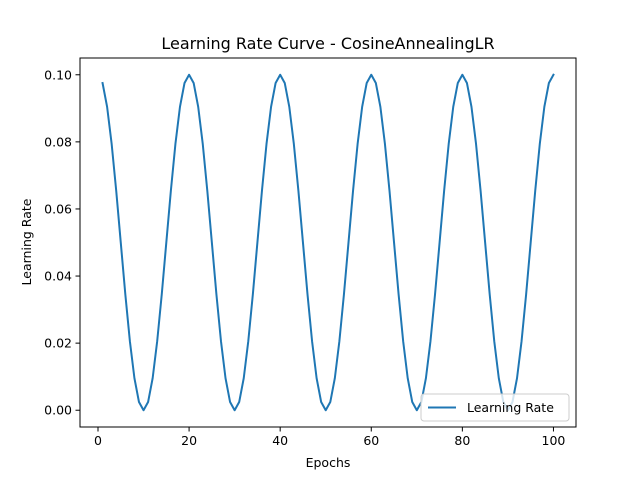  What do you see at coordinates (58, 74) in the screenshot?
I see `y-tick-label: 0.10` at bounding box center [58, 74].